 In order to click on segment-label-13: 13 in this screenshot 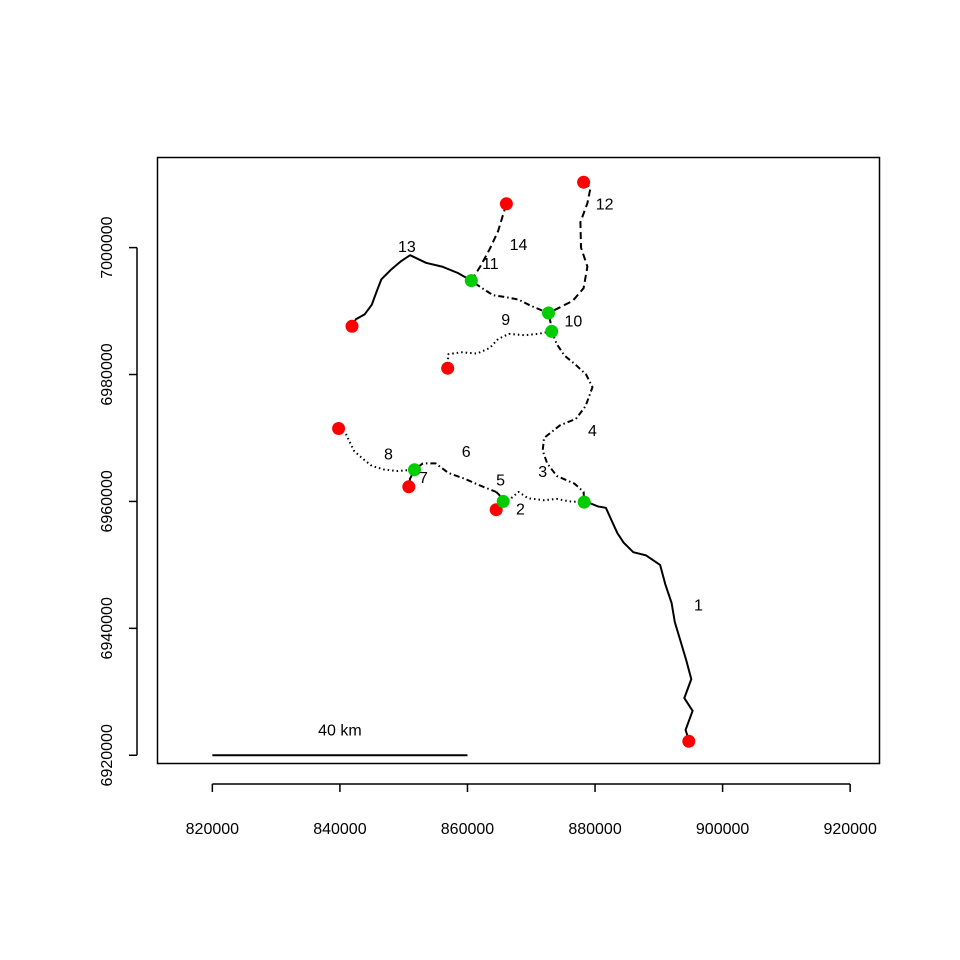, I will do `click(407, 247)`.